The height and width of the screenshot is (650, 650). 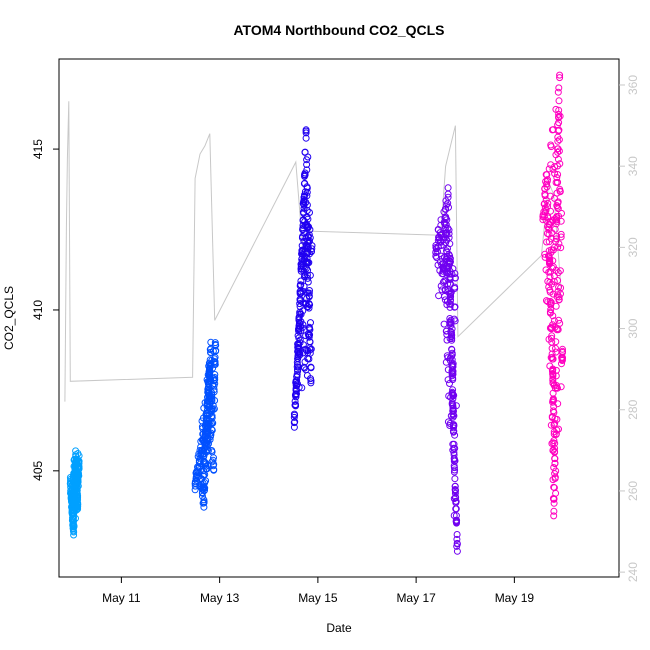 I want to click on x-axis: May 11 May 13 May 15 May 17 May 19, so click(x=318, y=591).